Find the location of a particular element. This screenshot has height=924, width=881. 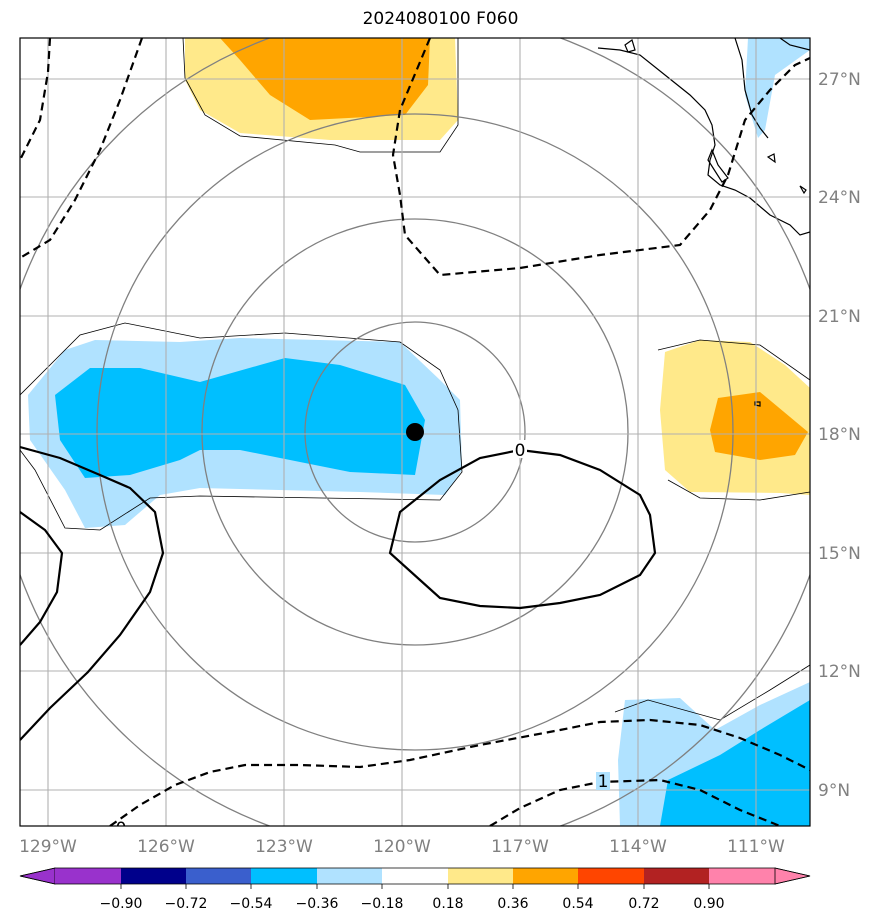

lat-axis-labels: 27°N 24°N 21°N 18°N 15°N 12°N 9°N is located at coordinates (839, 435).